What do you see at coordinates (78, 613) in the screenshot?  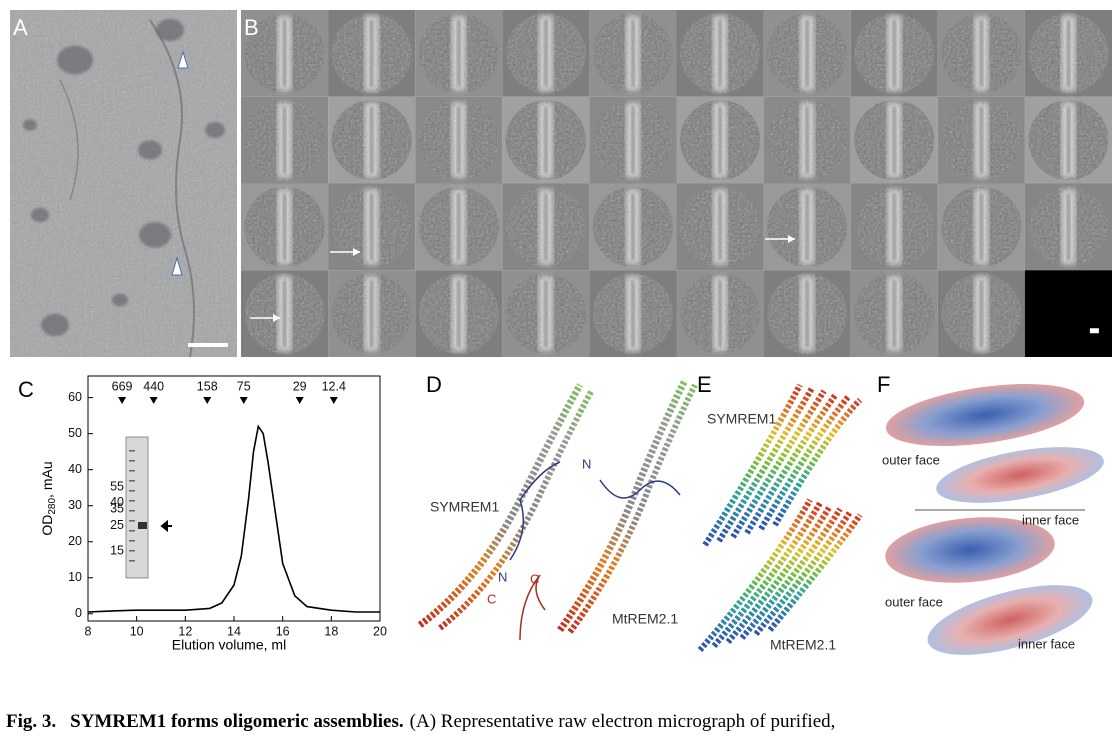 I see `y-tick-label: 0` at bounding box center [78, 613].